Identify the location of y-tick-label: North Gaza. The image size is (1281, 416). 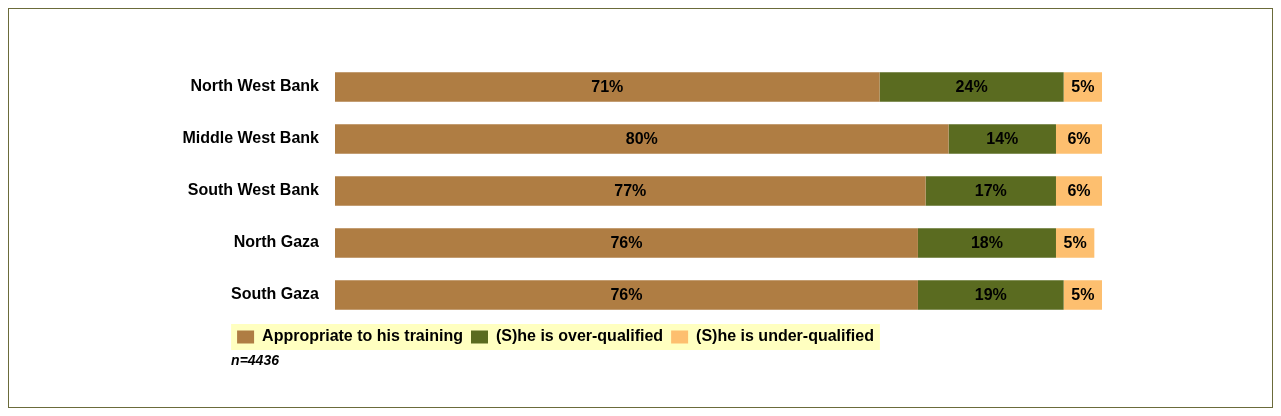
(276, 242).